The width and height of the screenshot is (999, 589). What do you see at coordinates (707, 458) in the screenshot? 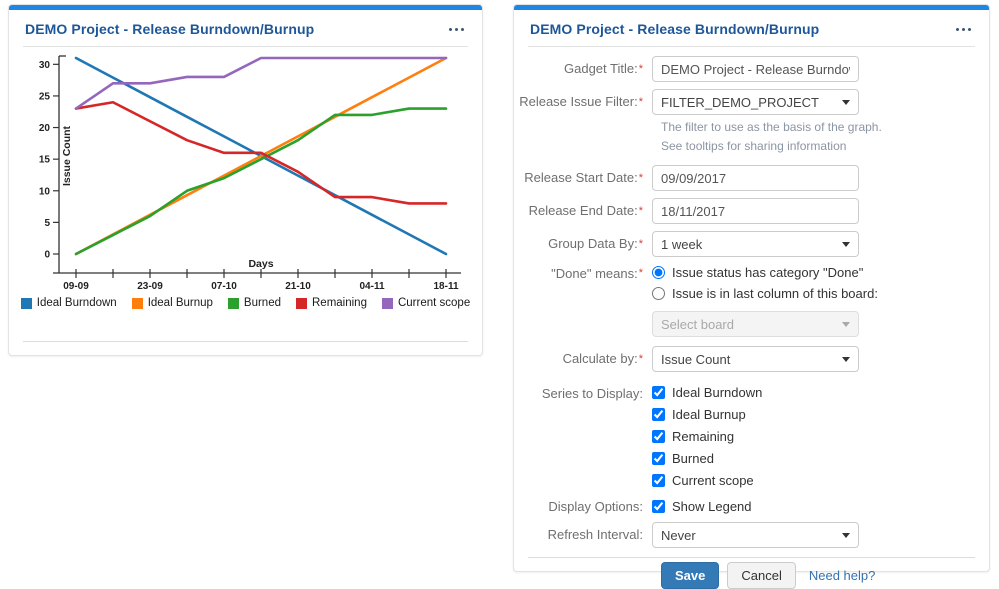
I see `series-checkbox-burned: Burned` at bounding box center [707, 458].